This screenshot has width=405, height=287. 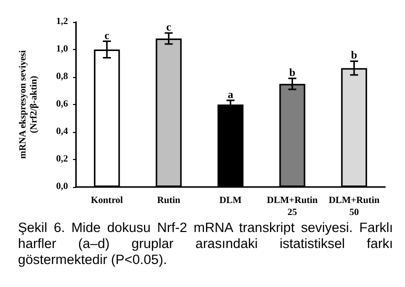 What do you see at coordinates (62, 49) in the screenshot?
I see `y-tick-label: 1,0` at bounding box center [62, 49].